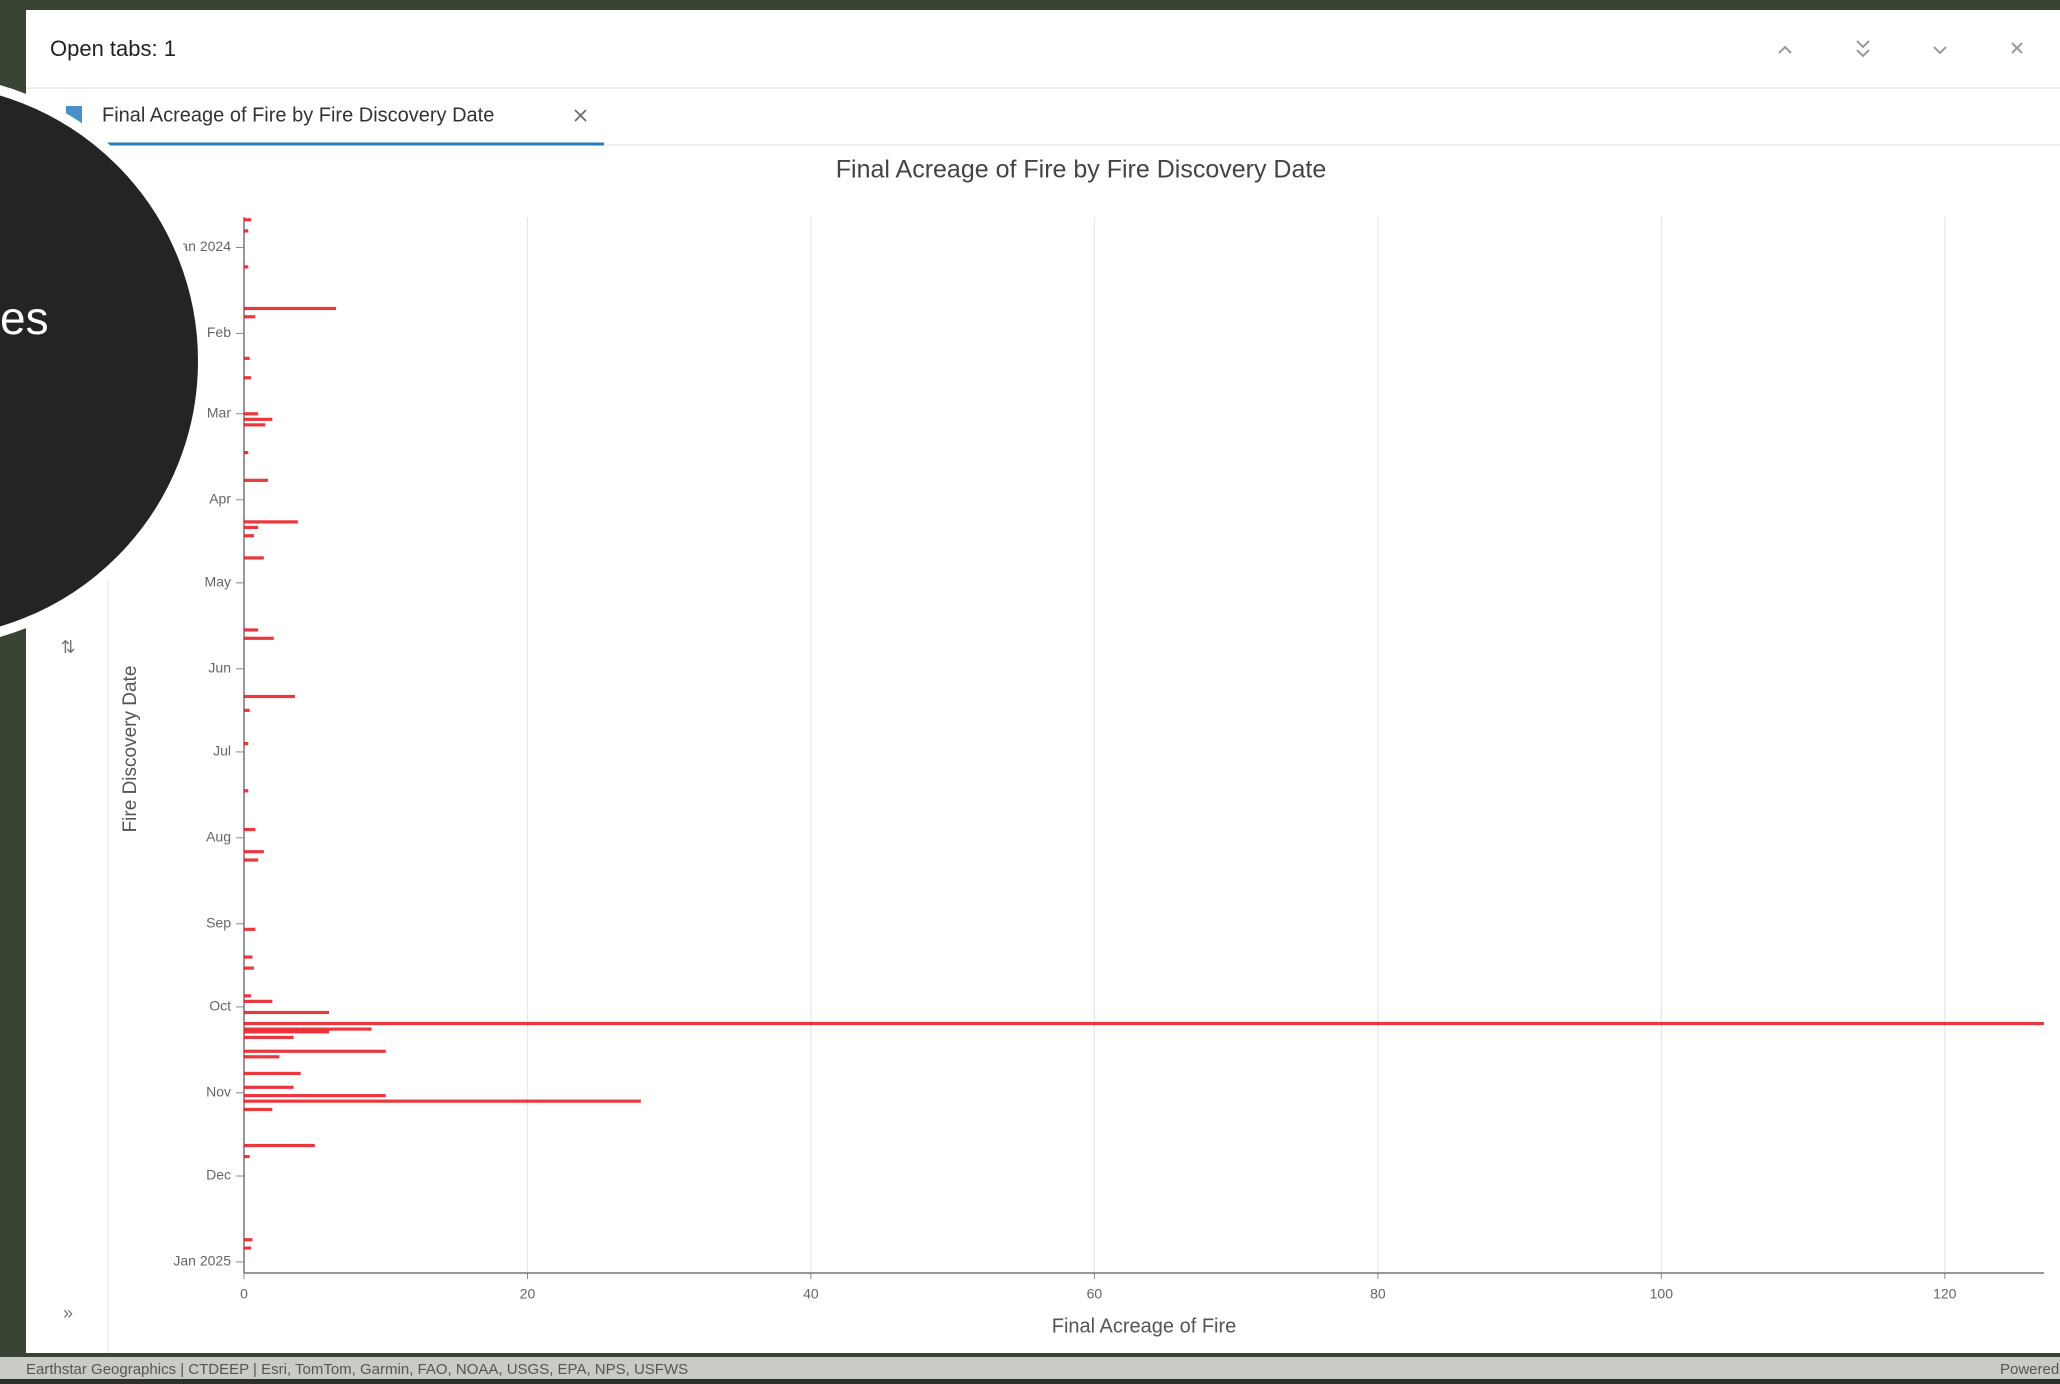 This screenshot has height=1384, width=2060. I want to click on x-tick-label: 0, so click(244, 1294).